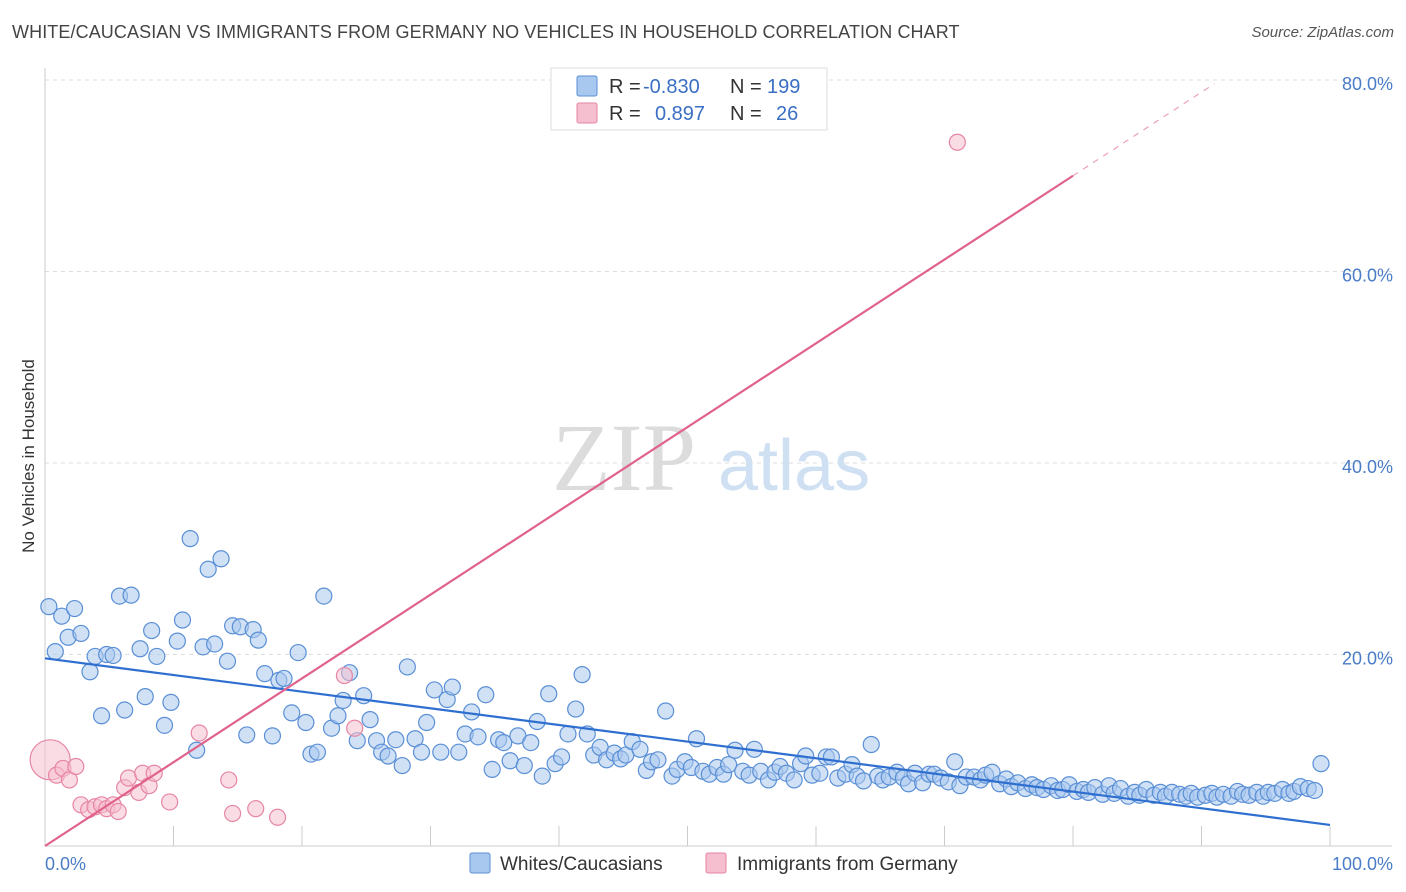 The height and width of the screenshot is (892, 1406). I want to click on legend-blue-r-value: -0.830, so click(671, 87).